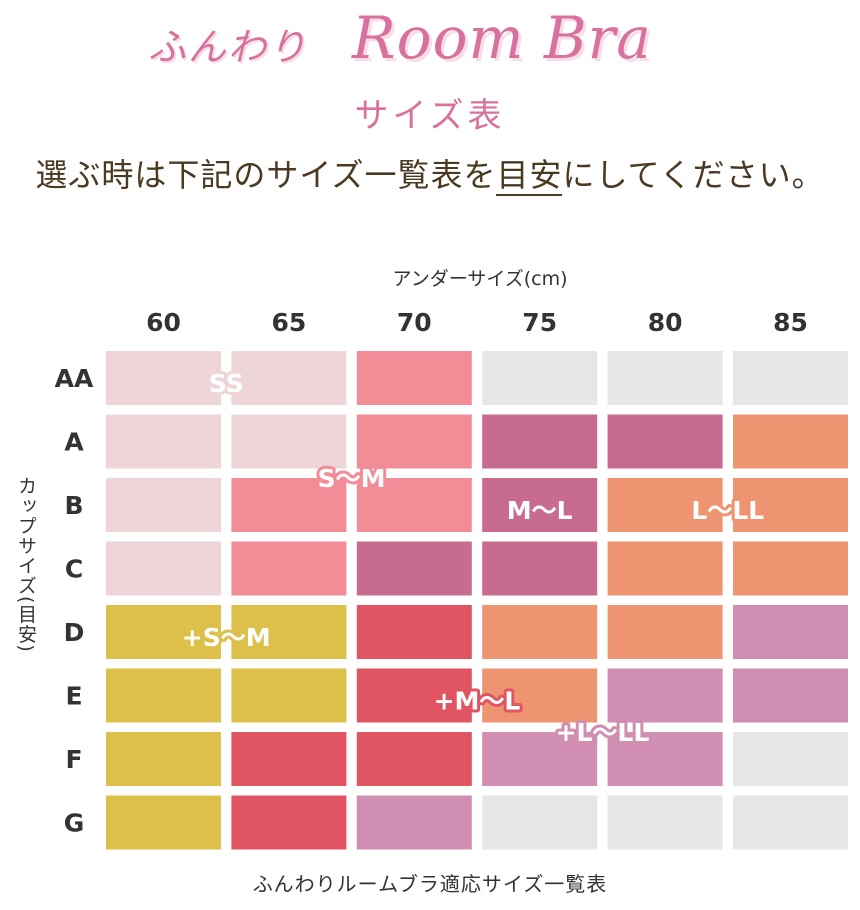 The width and height of the screenshot is (860, 910). What do you see at coordinates (540, 510) in the screenshot?
I see `size-region-label: M〜L` at bounding box center [540, 510].